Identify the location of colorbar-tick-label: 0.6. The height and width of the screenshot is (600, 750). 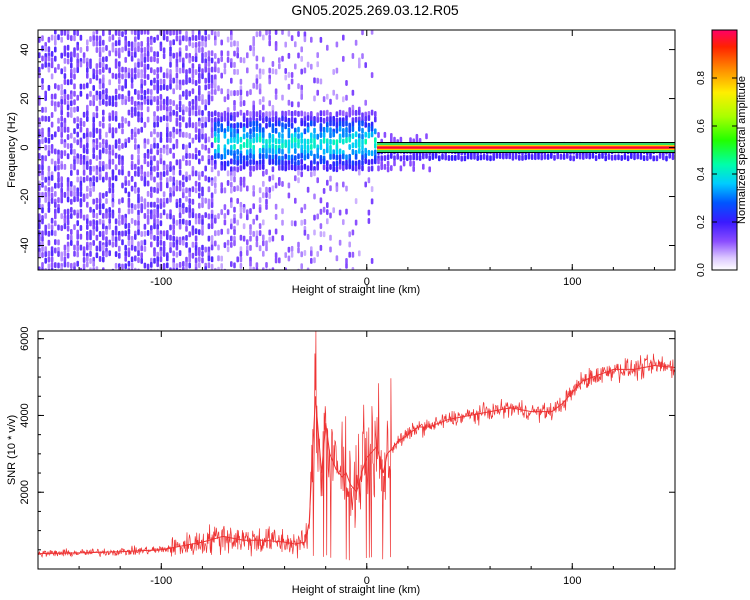
(701, 126).